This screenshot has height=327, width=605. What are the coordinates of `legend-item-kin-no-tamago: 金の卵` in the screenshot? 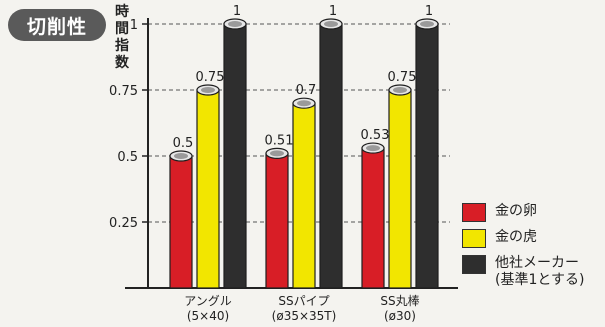 It's located at (523, 212).